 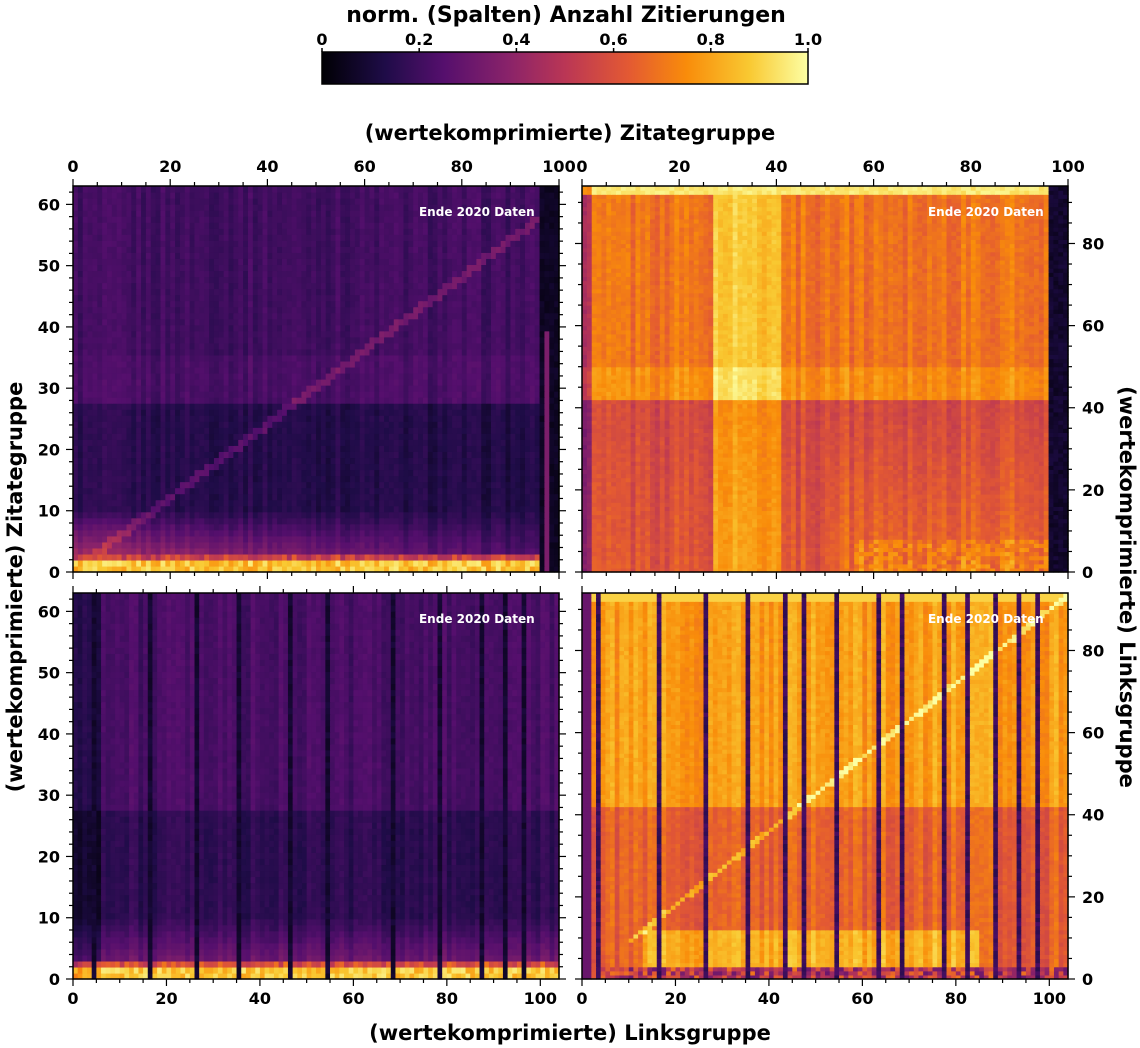 What do you see at coordinates (1127, 587) in the screenshot?
I see `right-y-axis-title: (wertekomprimierte) Linksgruppe` at bounding box center [1127, 587].